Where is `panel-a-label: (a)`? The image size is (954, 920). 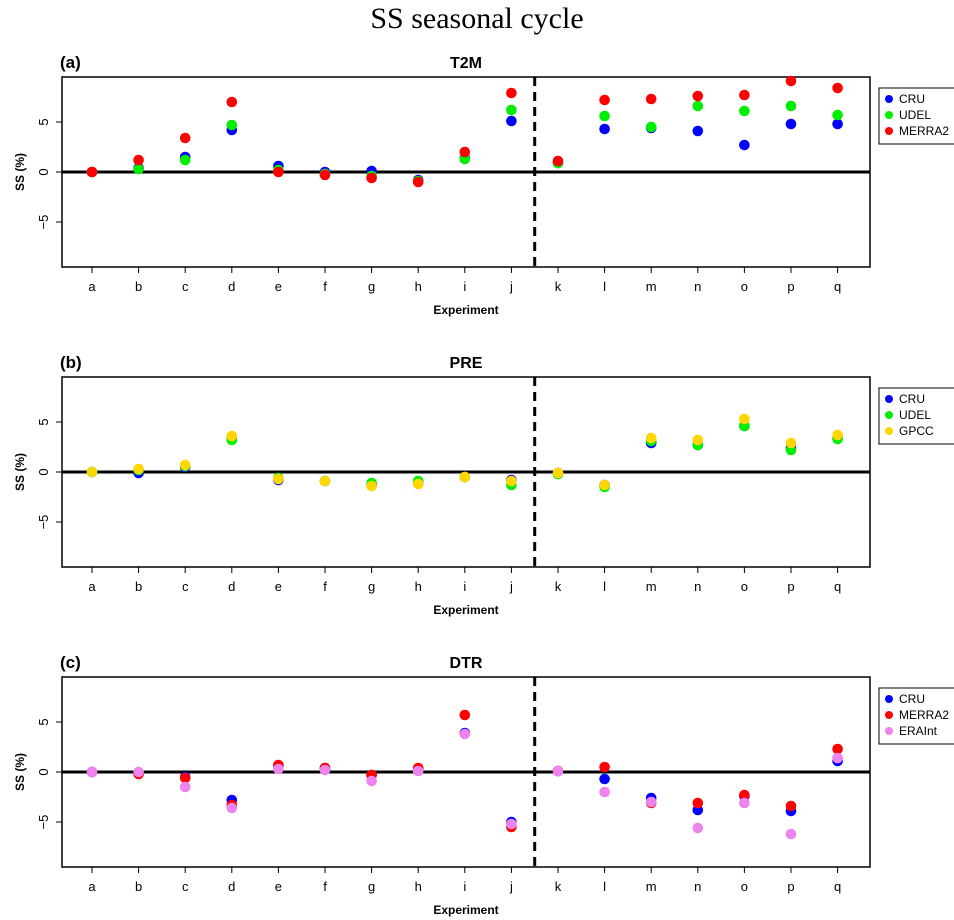 panel-a-label: (a) is located at coordinates (70, 62).